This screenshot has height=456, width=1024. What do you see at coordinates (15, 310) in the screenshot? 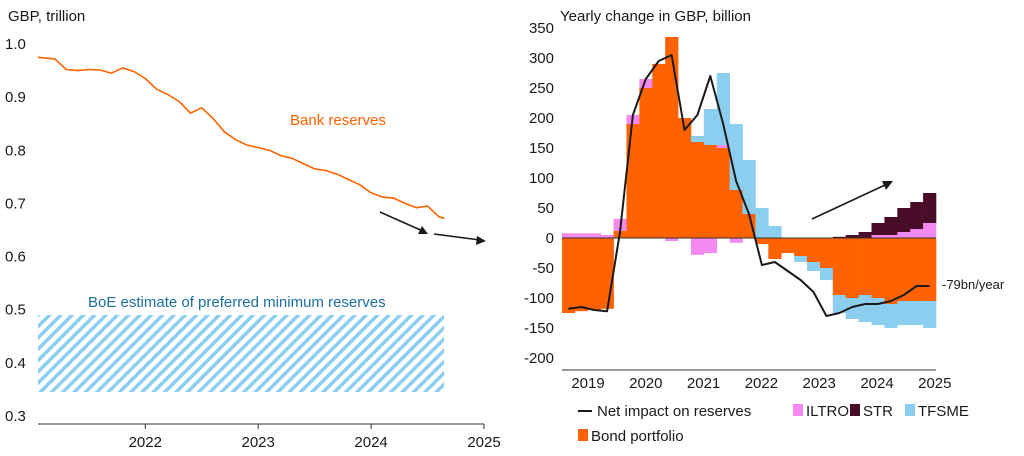
I see `left-y-tick-label: 0.5` at bounding box center [15, 310].